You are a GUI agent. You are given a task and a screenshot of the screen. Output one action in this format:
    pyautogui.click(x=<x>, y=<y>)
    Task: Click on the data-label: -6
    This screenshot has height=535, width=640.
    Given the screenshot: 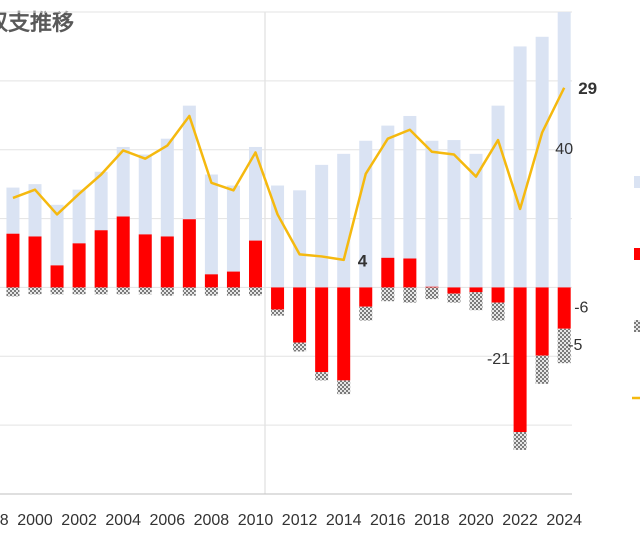 What is the action you would take?
    pyautogui.click(x=581, y=307)
    